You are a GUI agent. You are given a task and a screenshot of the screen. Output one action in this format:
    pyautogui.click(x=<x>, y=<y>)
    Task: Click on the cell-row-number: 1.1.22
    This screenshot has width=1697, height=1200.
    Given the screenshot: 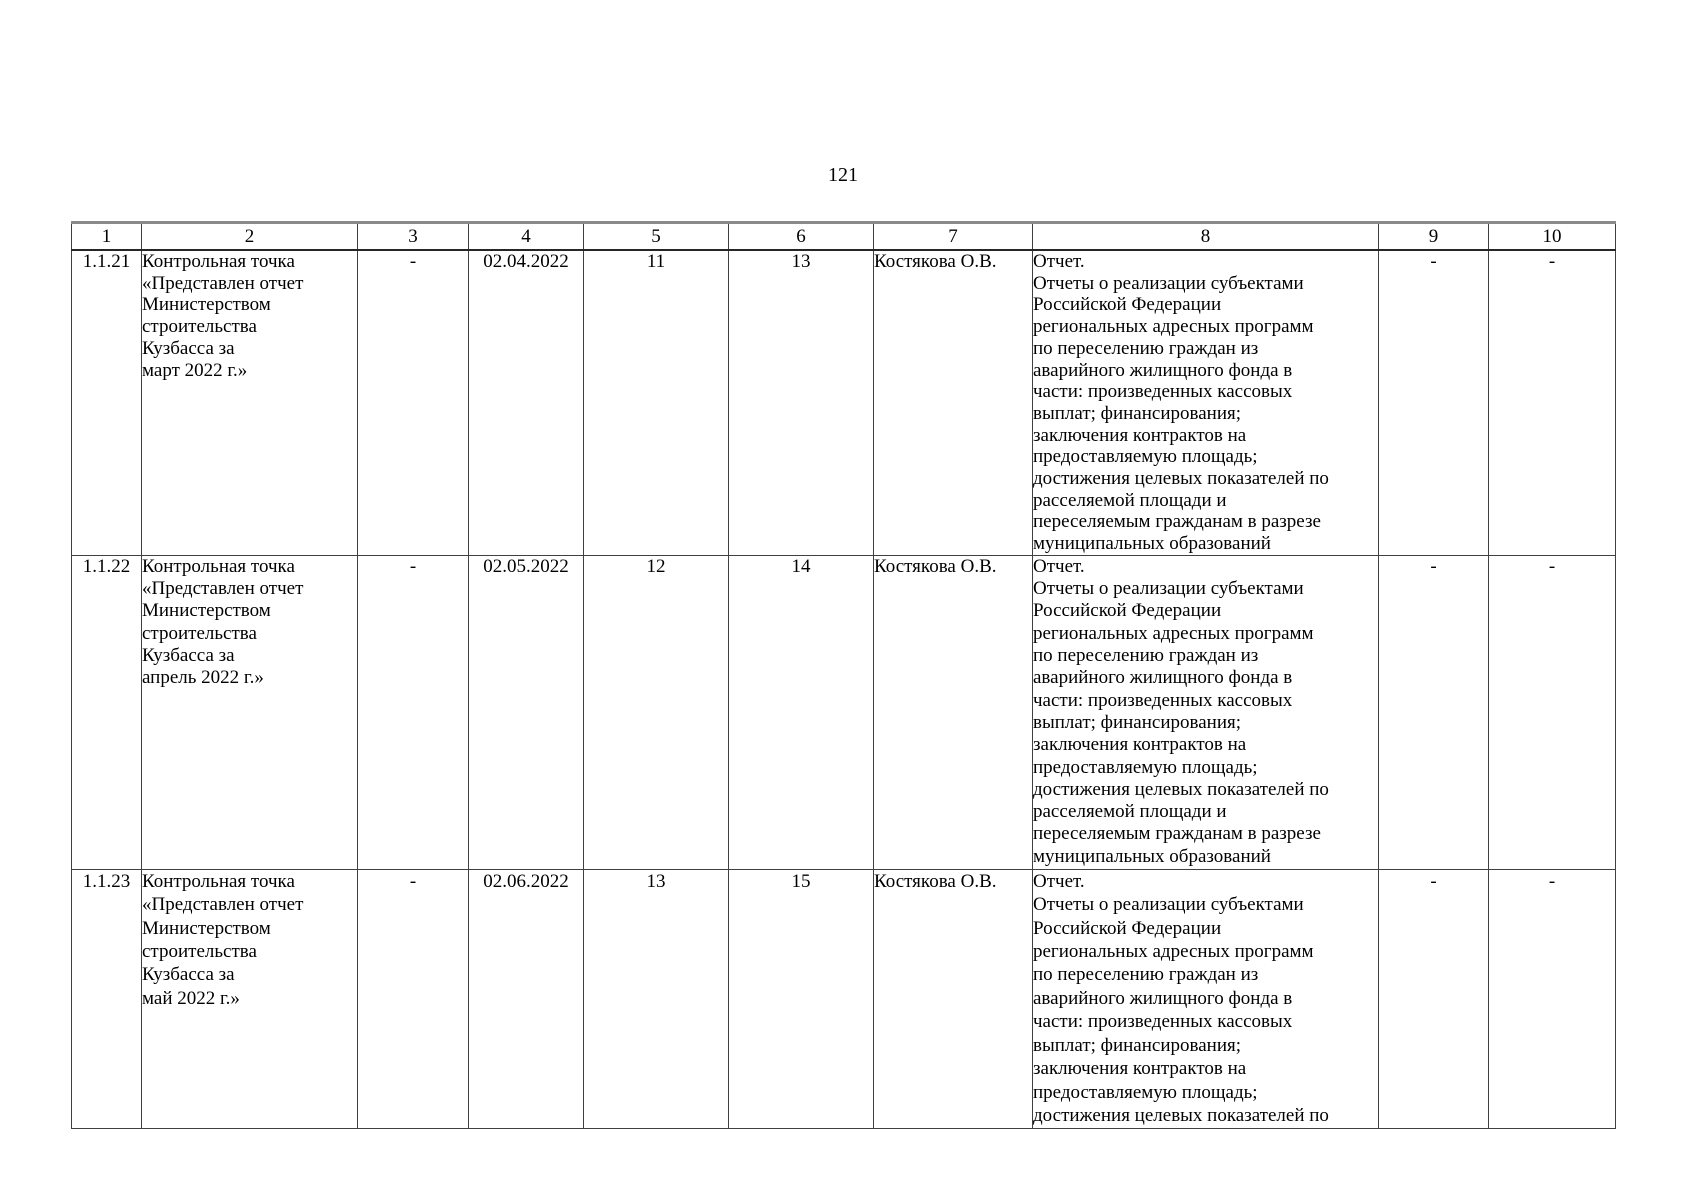 What is the action you would take?
    pyautogui.click(x=106, y=712)
    